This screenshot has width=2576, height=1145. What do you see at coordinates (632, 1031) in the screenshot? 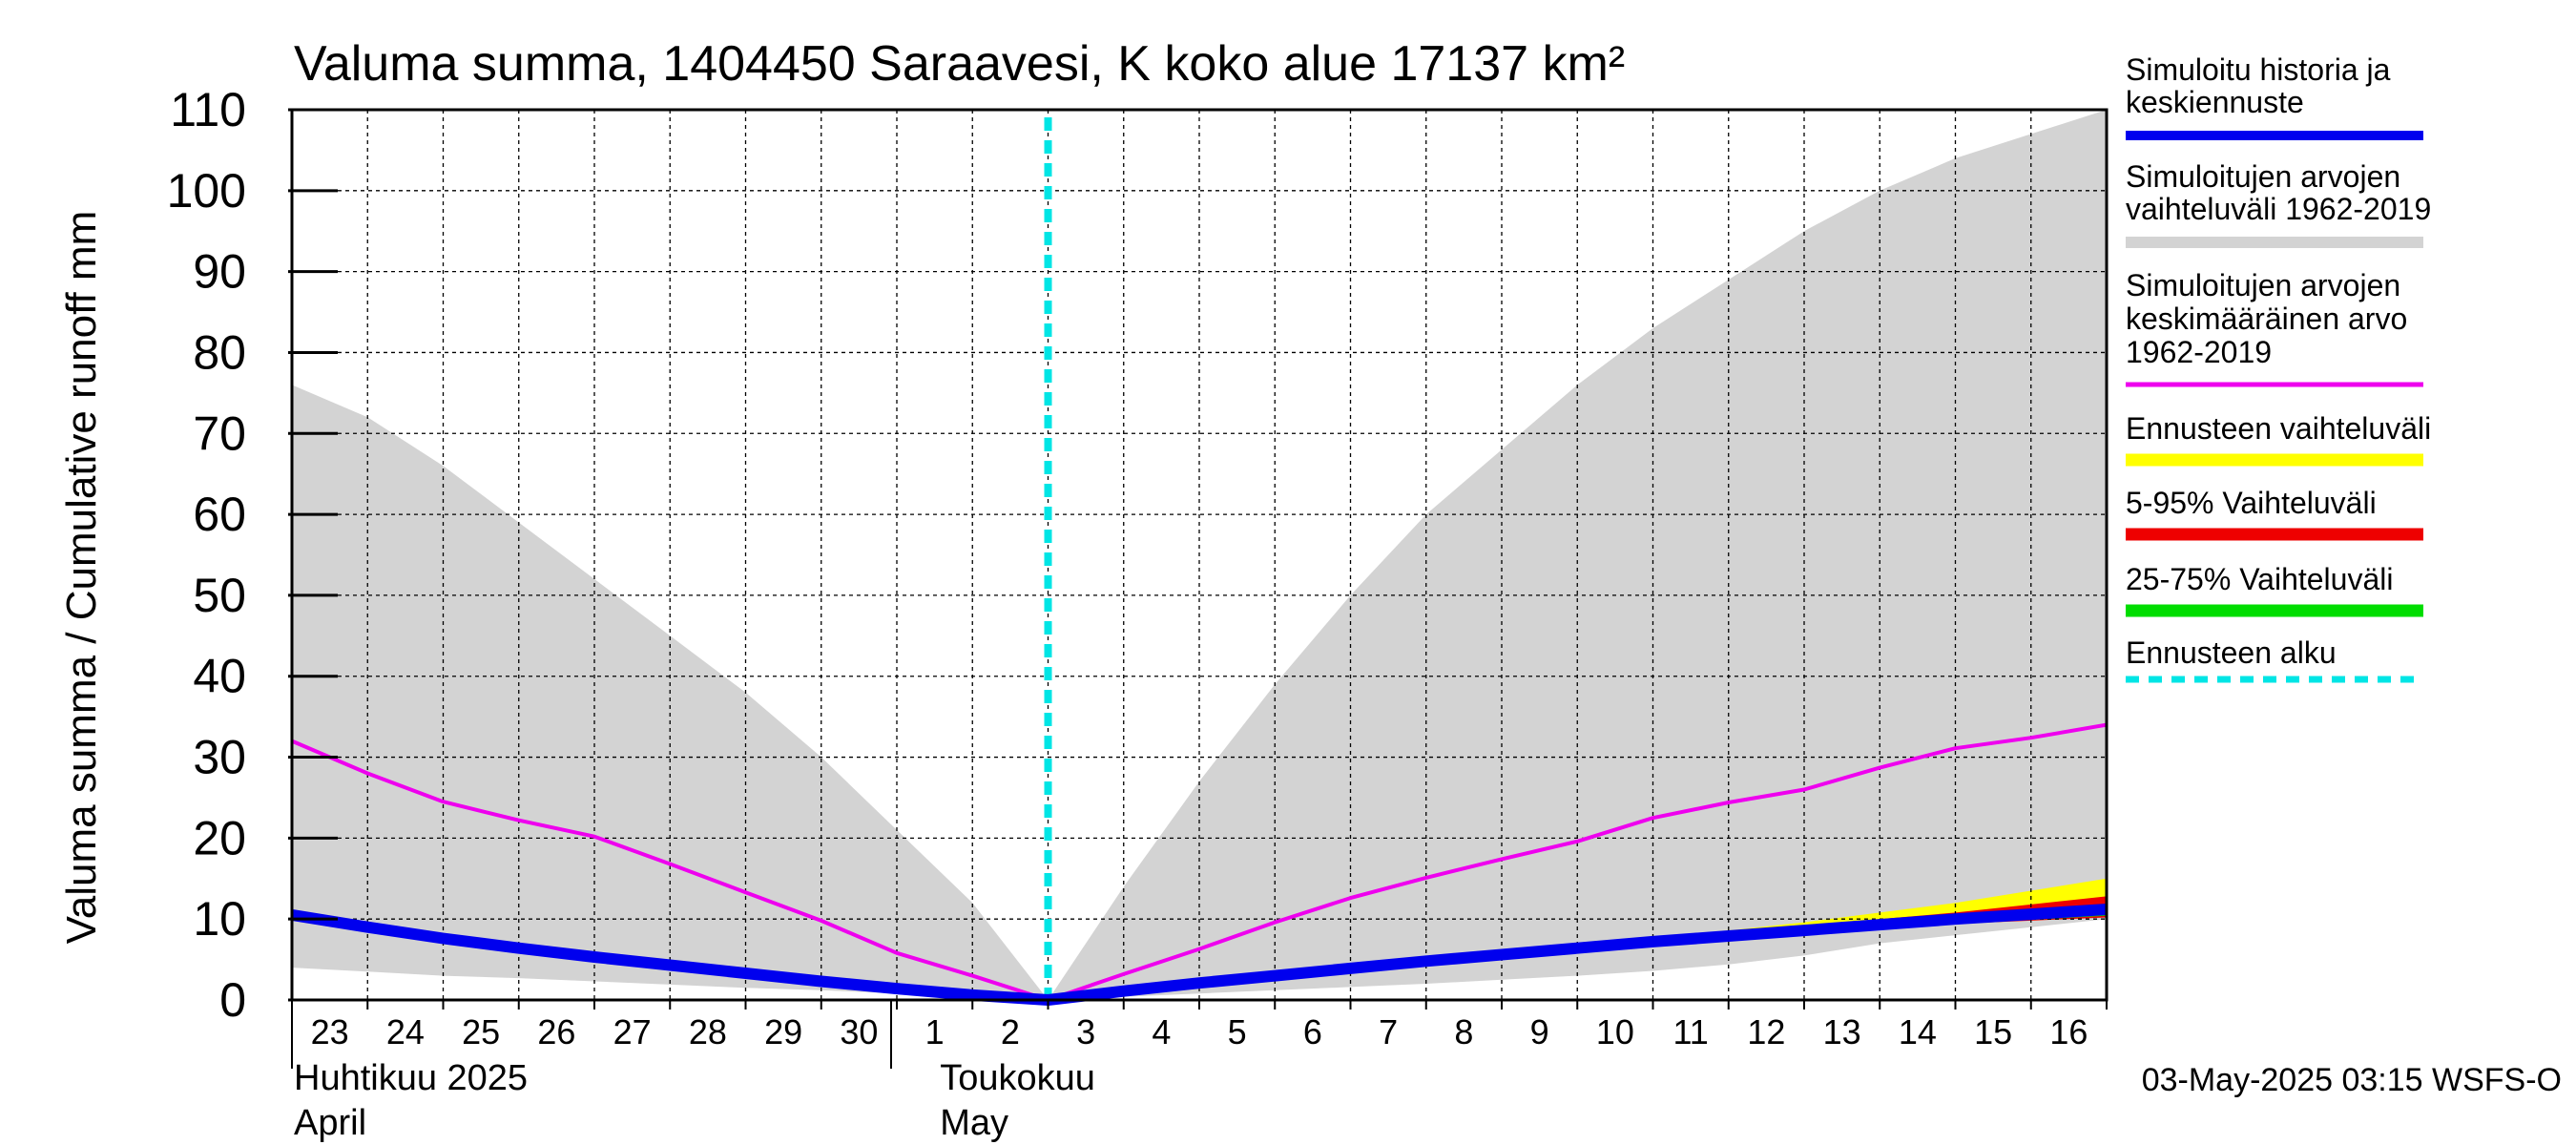
I see `x-tick-label: 27` at bounding box center [632, 1031].